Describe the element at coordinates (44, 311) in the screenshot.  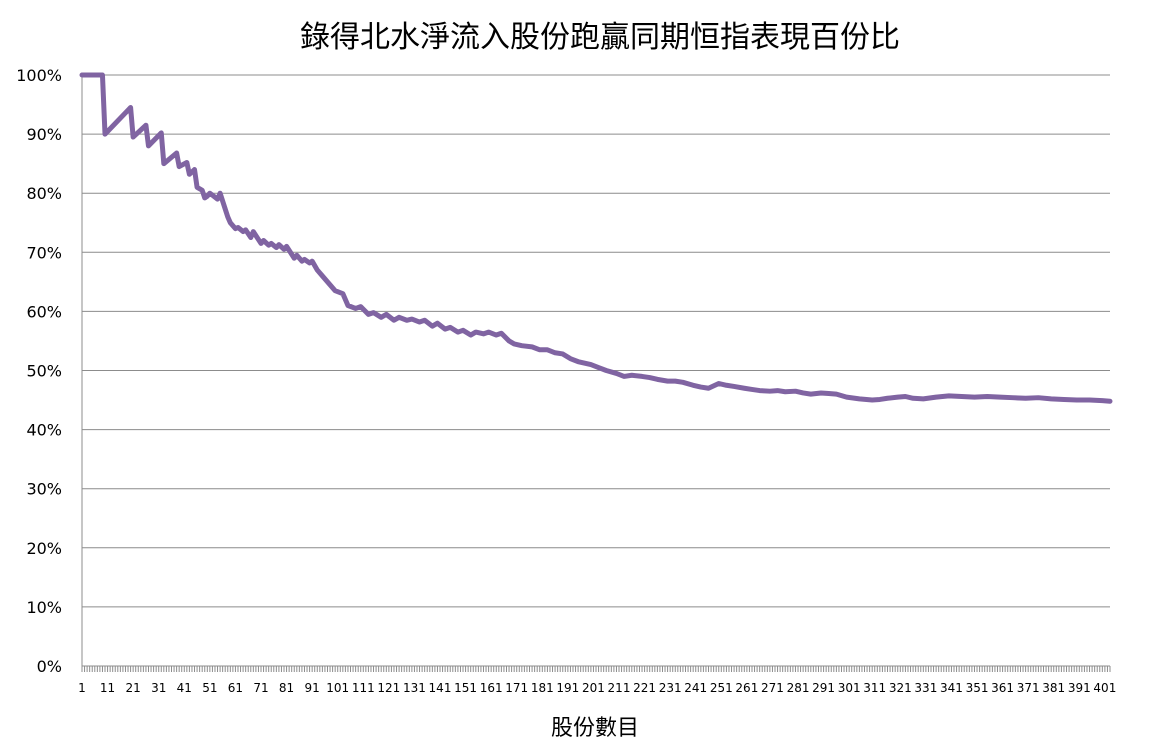
I see `y-tick-label: 60%` at that location.